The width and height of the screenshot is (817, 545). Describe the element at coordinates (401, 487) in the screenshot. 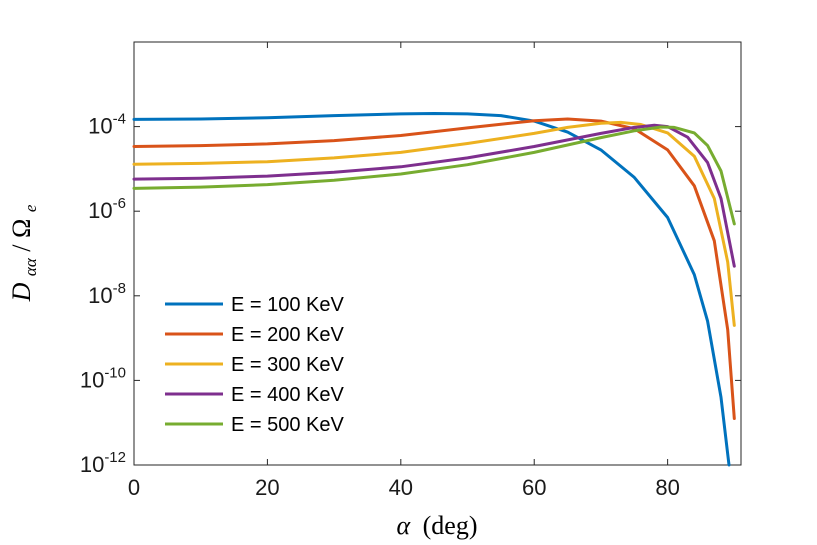

I see `x-tick-label: 40` at that location.